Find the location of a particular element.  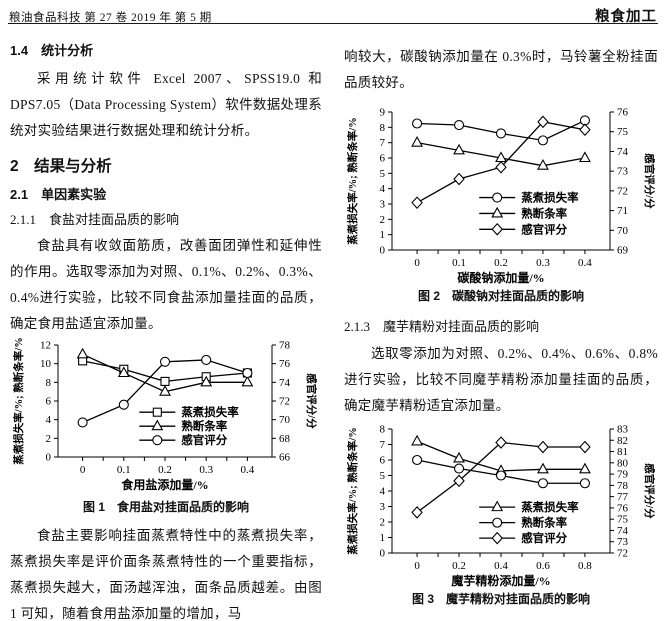

svg-text: 0.2 is located at coordinates (165, 470).